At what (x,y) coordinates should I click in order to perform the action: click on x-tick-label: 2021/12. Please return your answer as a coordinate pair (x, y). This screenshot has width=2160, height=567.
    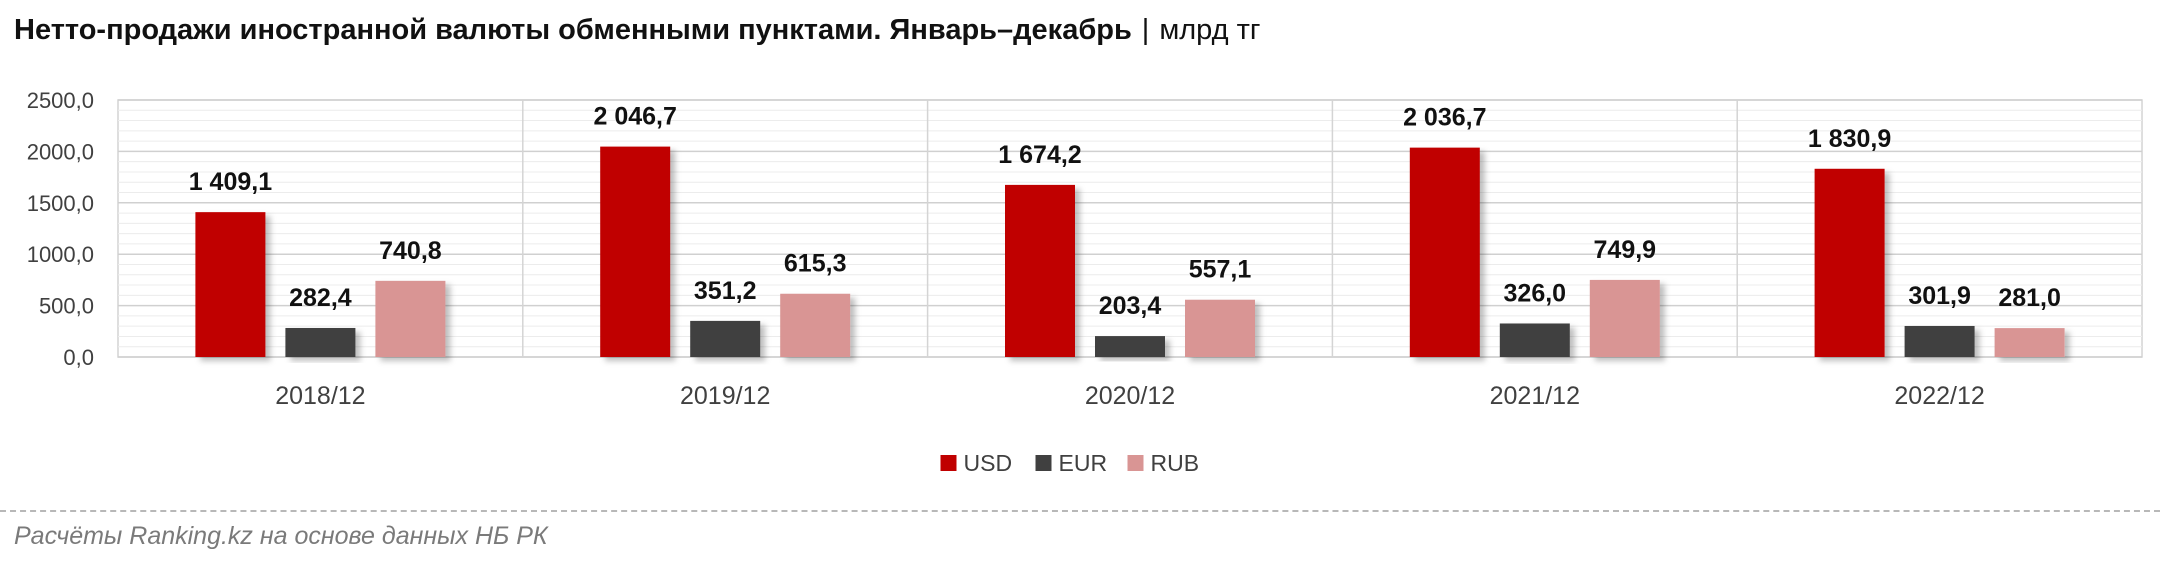
    Looking at the image, I should click on (1535, 396).